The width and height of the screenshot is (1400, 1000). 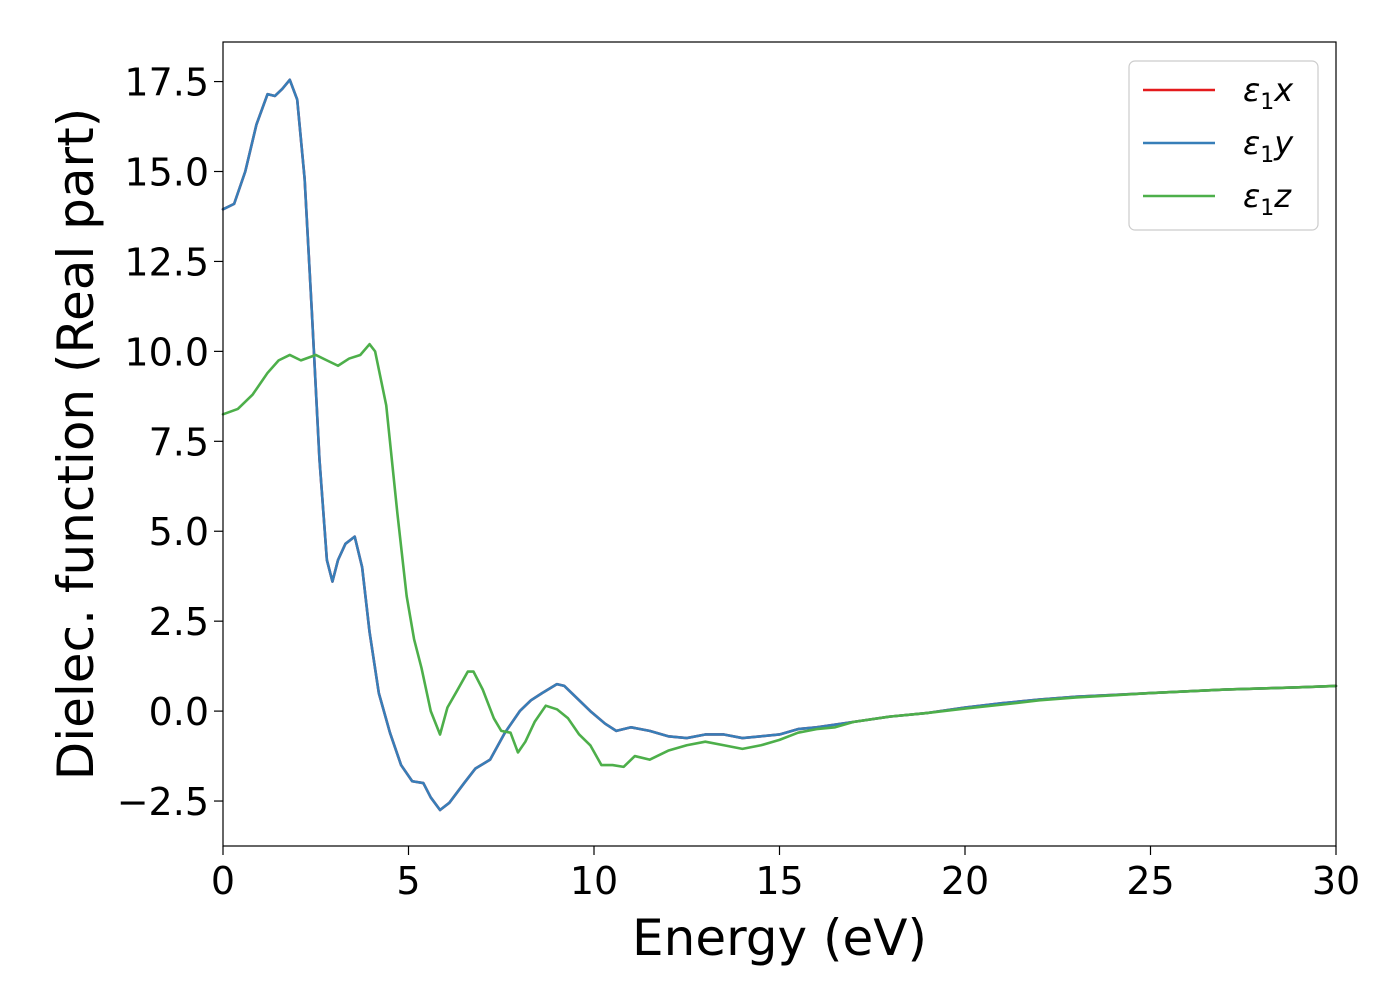 I want to click on y-tick-label: −2.5, so click(x=163, y=802).